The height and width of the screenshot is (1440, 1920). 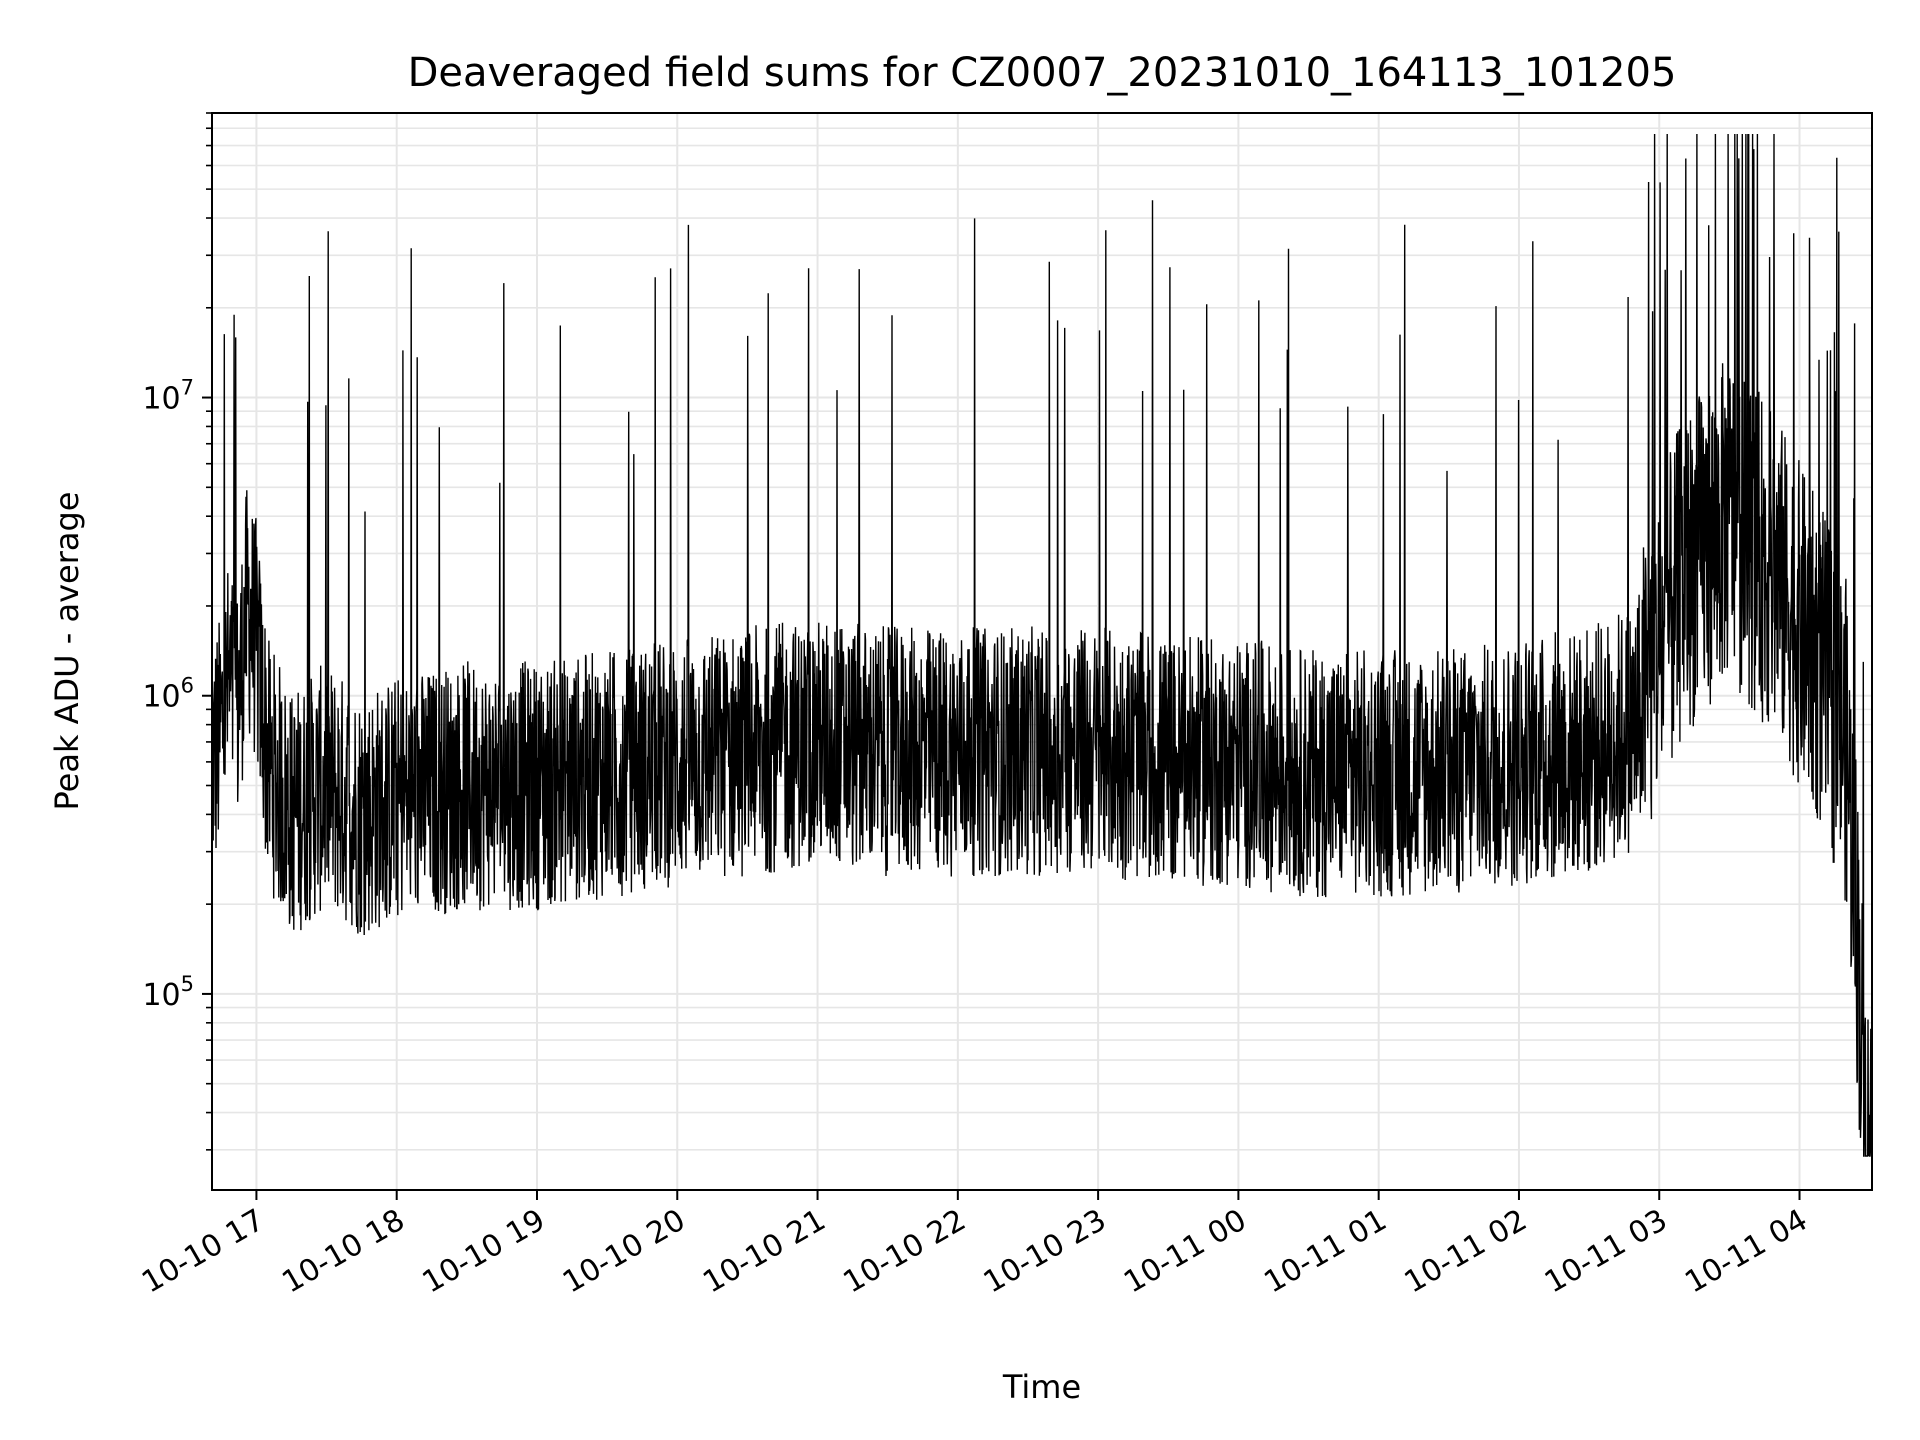 I want to click on x-axis-title: Time, so click(x=1041, y=1387).